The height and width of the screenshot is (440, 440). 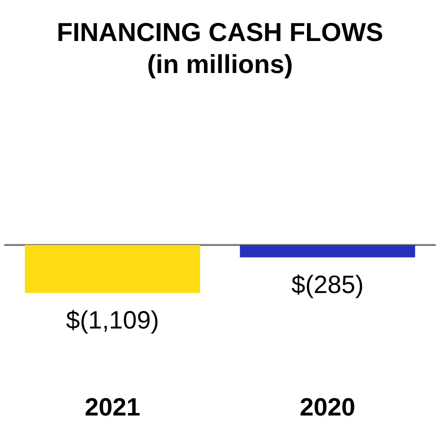 I want to click on x-tick-label: 2020, so click(x=328, y=408).